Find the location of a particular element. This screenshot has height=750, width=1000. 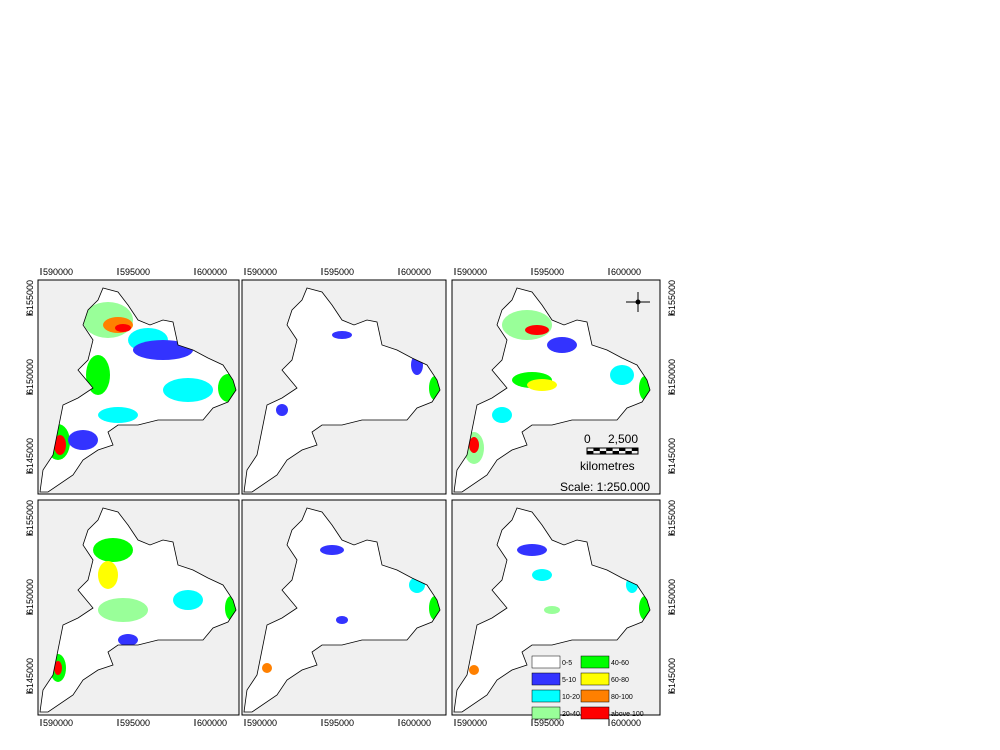

legend-label: 60-80 is located at coordinates (620, 680).